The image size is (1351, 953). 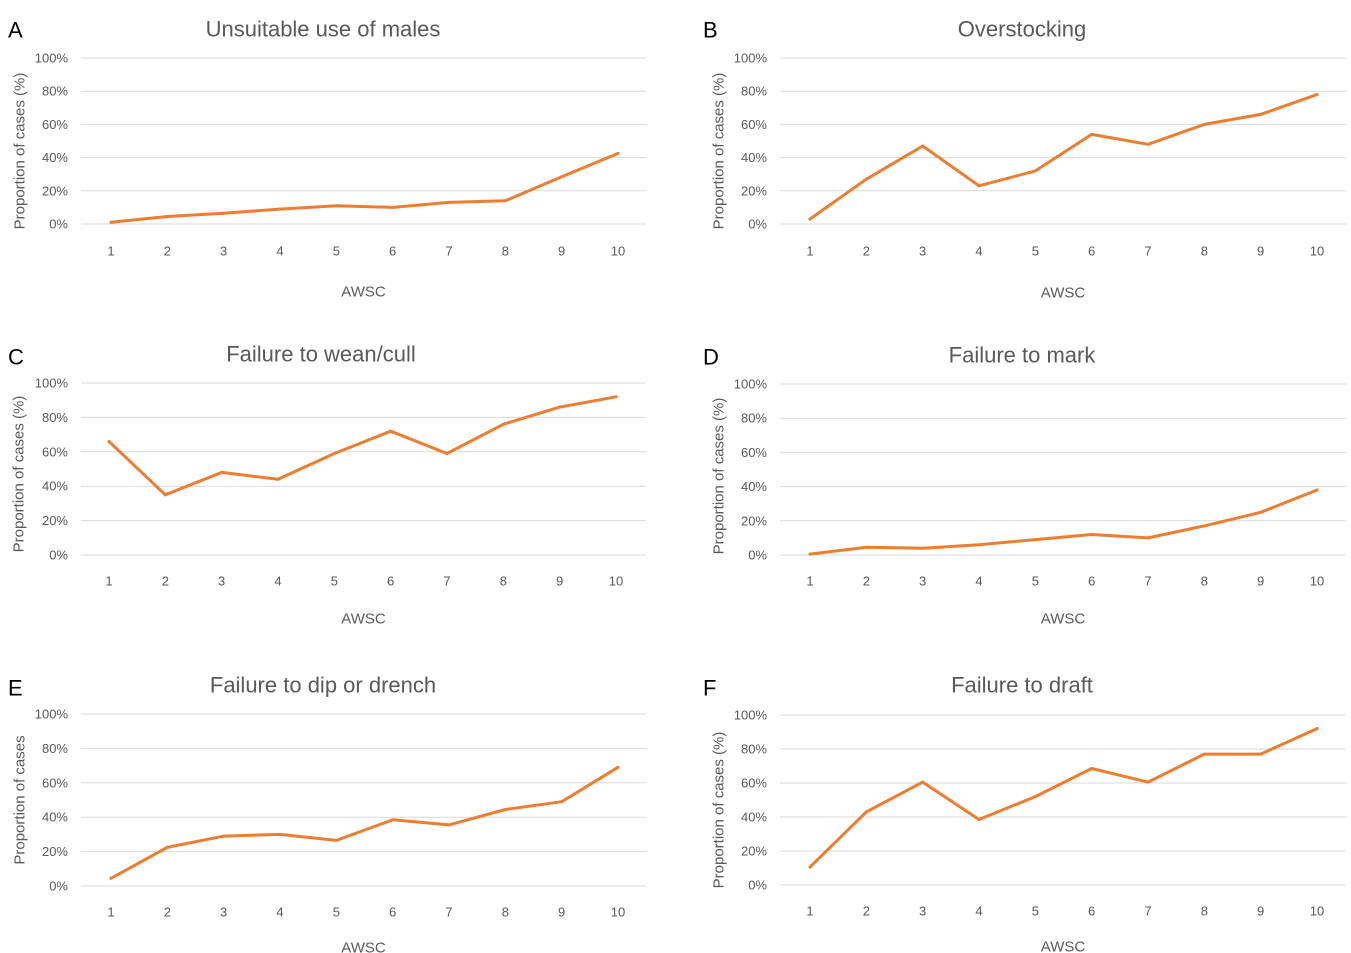 I want to click on x-tick-label: 5, so click(x=334, y=581).